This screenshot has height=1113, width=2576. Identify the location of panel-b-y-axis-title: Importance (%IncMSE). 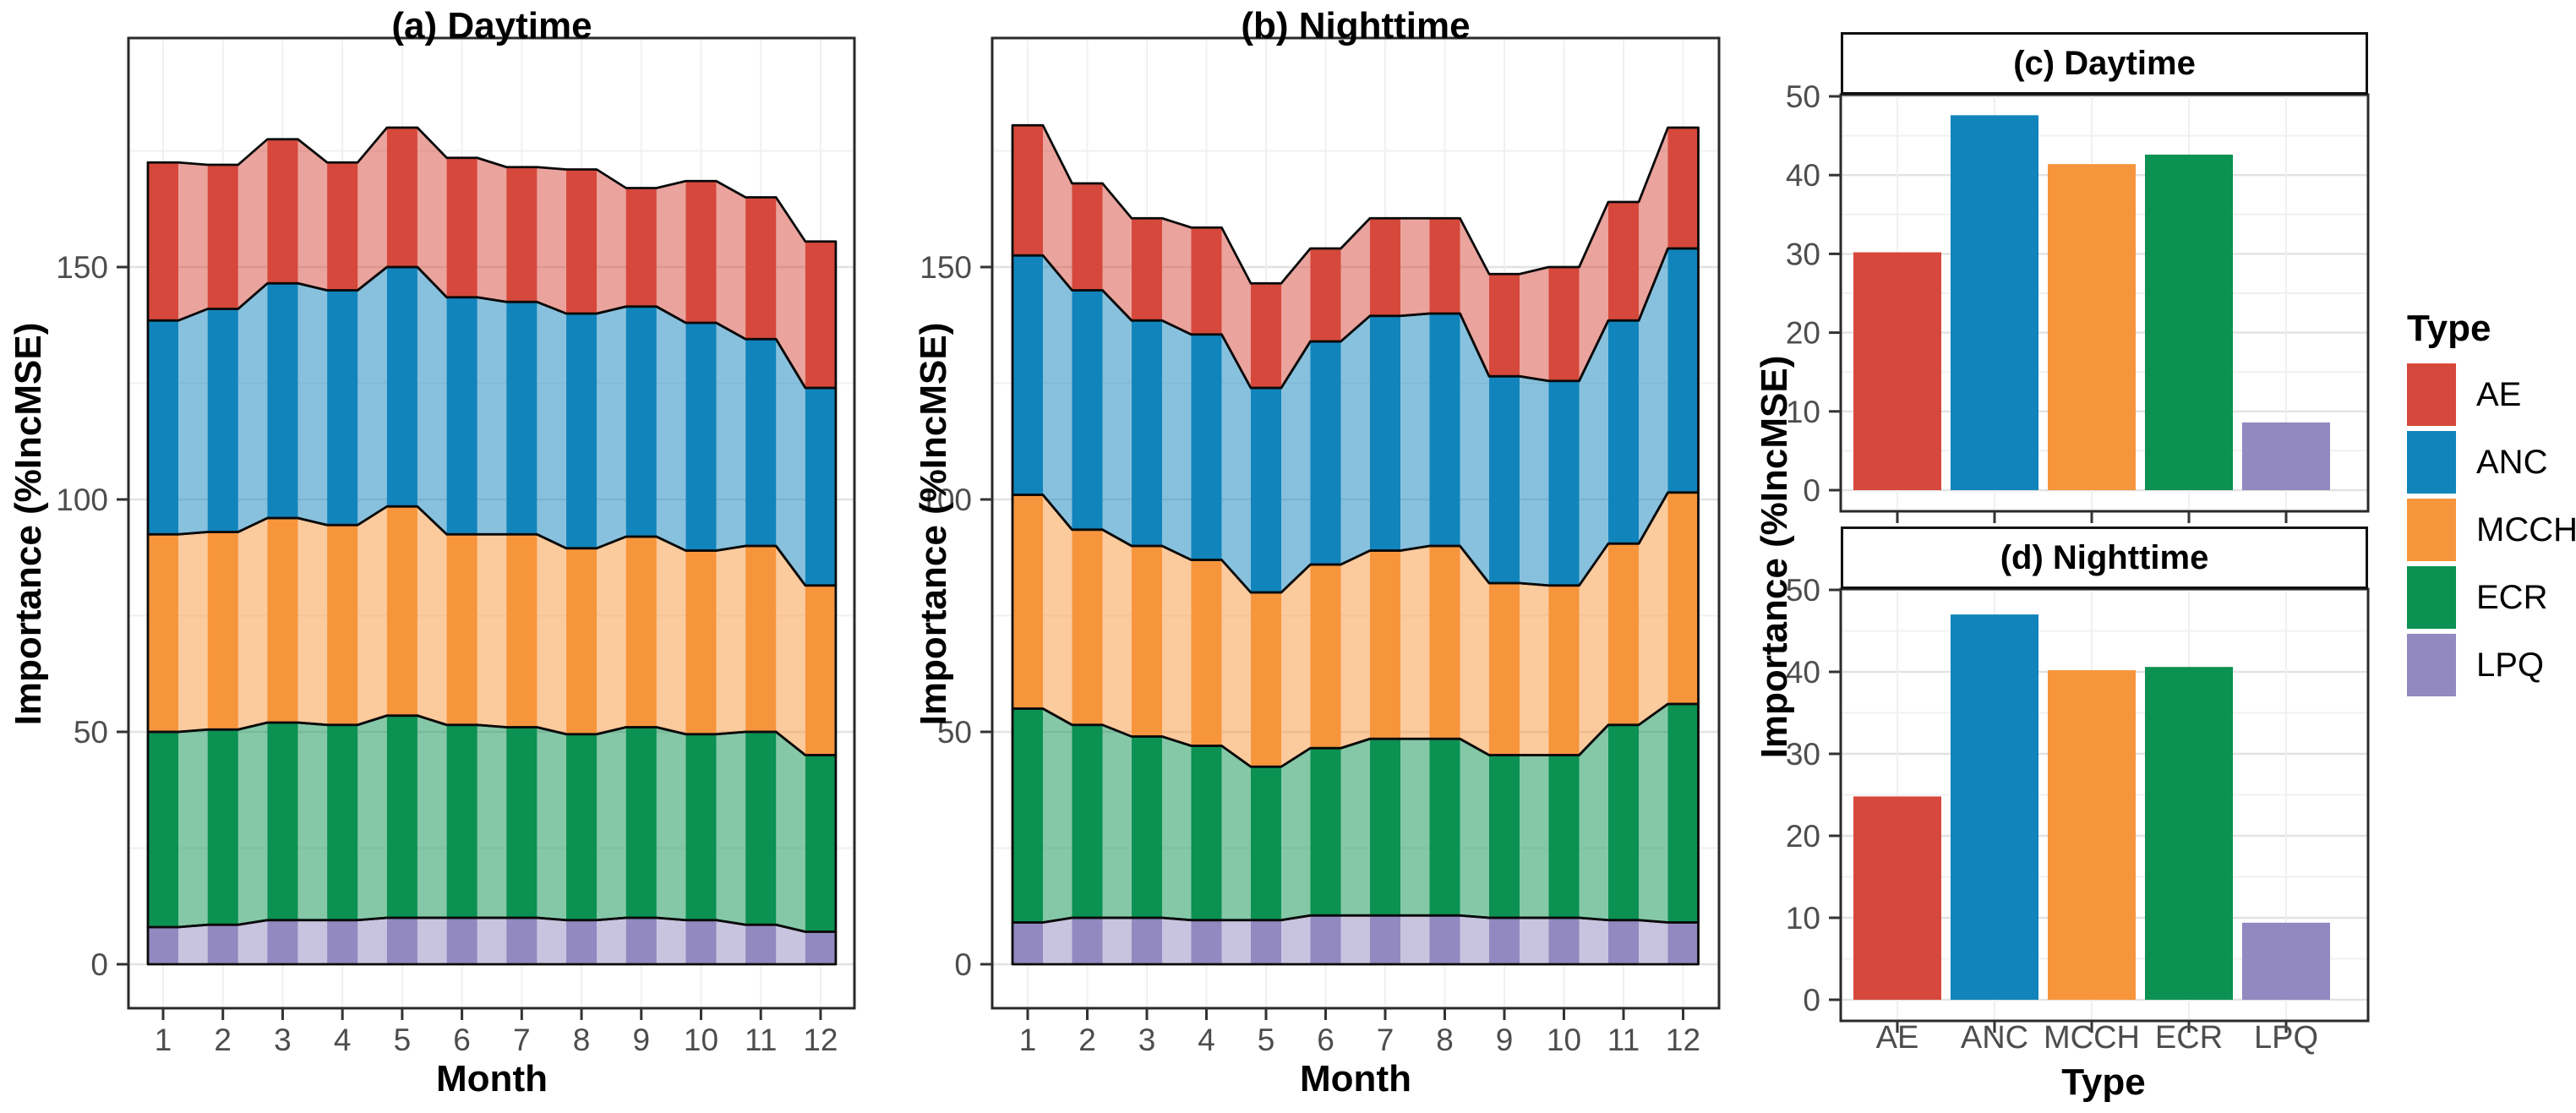
(933, 524).